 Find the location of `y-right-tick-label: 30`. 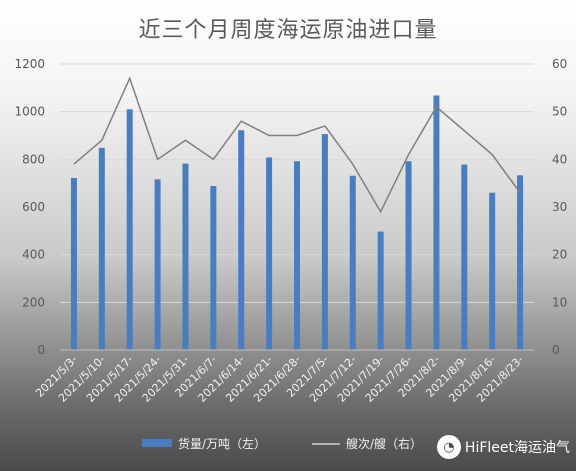

y-right-tick-label: 30 is located at coordinates (559, 207).